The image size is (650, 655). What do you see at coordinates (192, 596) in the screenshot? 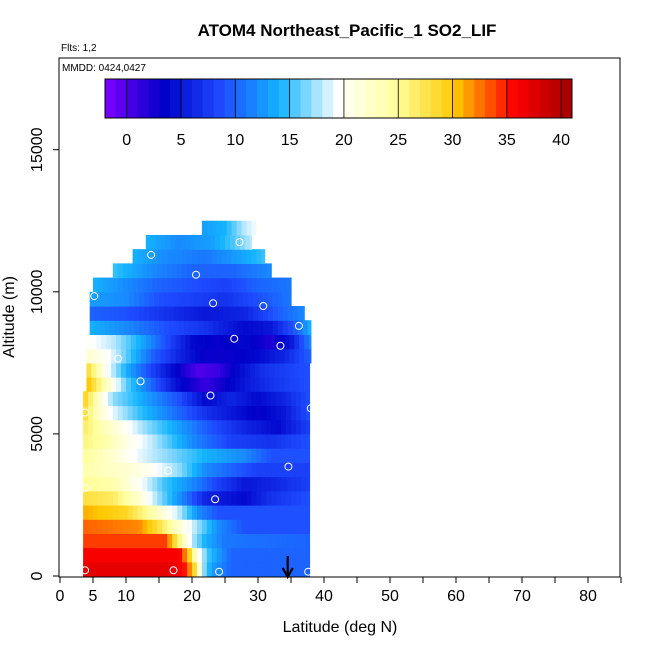
I see `x-tick-label: 20` at bounding box center [192, 596].